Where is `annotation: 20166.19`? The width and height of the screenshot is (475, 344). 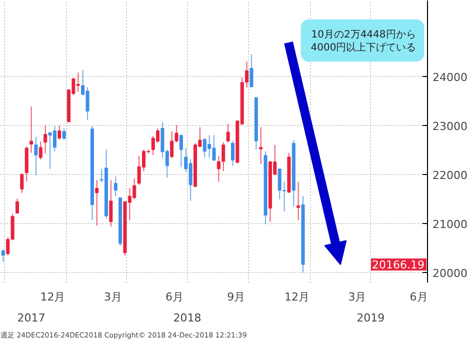
annotation: 20166.19 is located at coordinates (398, 265).